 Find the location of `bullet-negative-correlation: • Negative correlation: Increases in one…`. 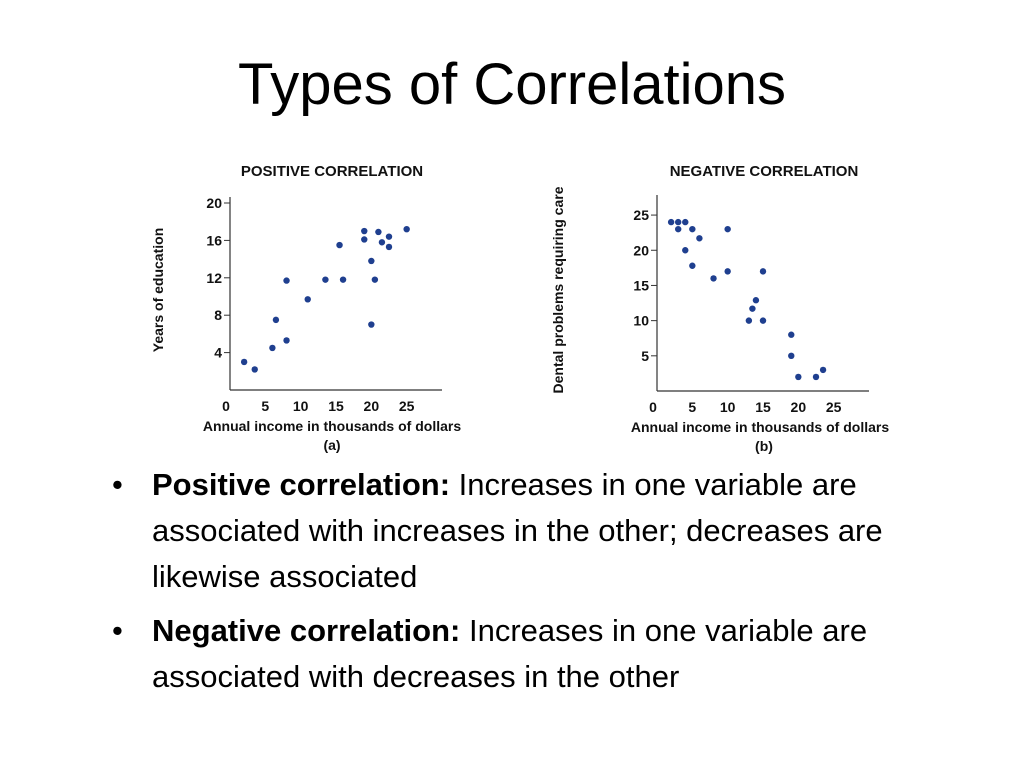

bullet-negative-correlation: • Negative correlation: Increases in one… is located at coordinates (550, 654).